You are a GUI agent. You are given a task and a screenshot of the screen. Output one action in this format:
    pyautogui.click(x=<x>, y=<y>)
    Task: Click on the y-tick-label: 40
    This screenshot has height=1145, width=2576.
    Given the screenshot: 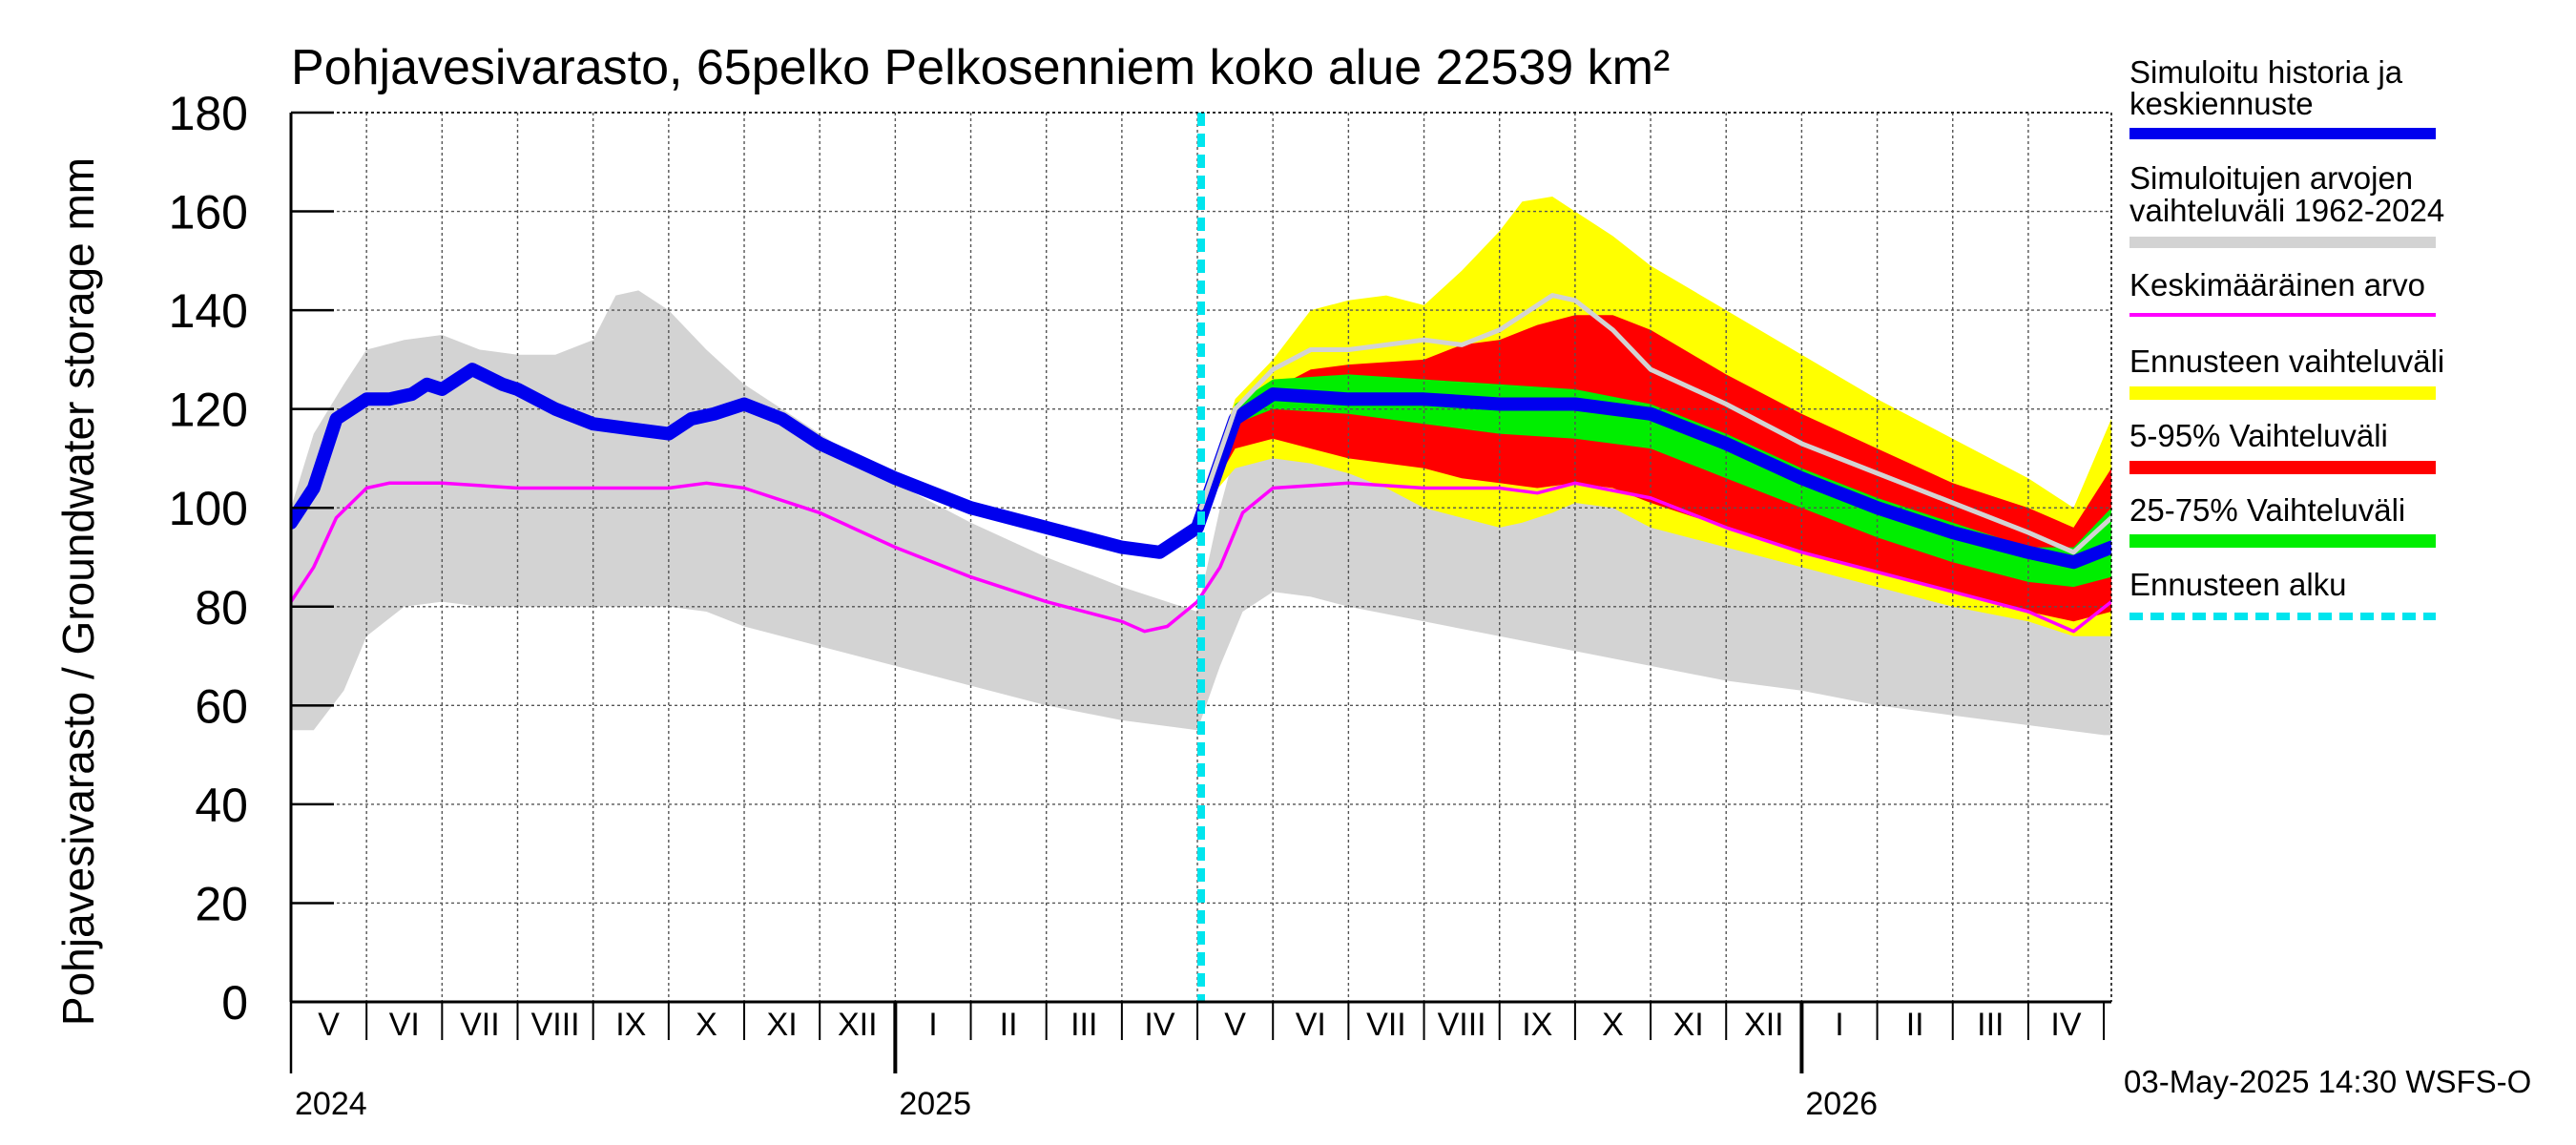 What is the action you would take?
    pyautogui.click(x=221, y=806)
    